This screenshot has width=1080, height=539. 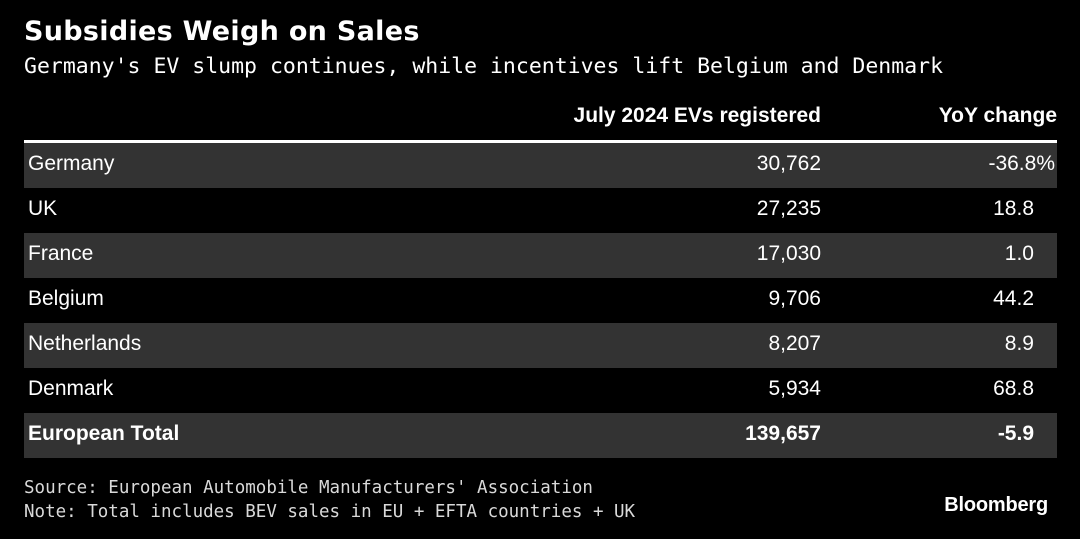 What do you see at coordinates (85, 343) in the screenshot?
I see `country-cell: Netherlands` at bounding box center [85, 343].